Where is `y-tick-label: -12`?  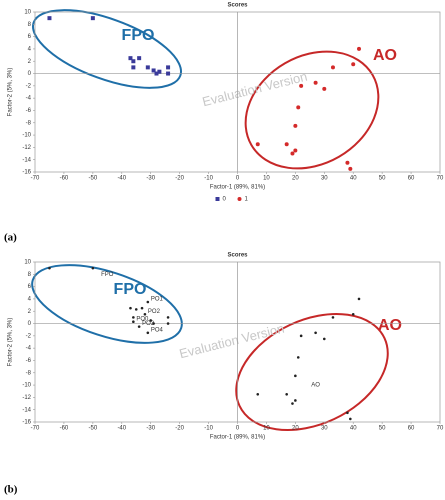 y-tick-label: -12 is located at coordinates (26, 148).